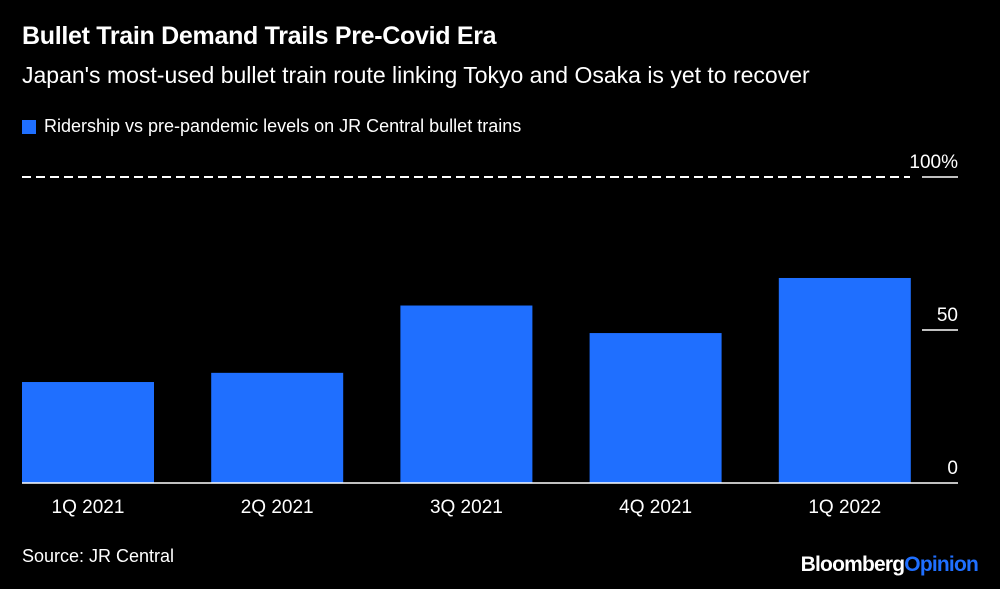 This screenshot has height=589, width=1000. What do you see at coordinates (952, 468) in the screenshot?
I see `y-tick-label: 0` at bounding box center [952, 468].